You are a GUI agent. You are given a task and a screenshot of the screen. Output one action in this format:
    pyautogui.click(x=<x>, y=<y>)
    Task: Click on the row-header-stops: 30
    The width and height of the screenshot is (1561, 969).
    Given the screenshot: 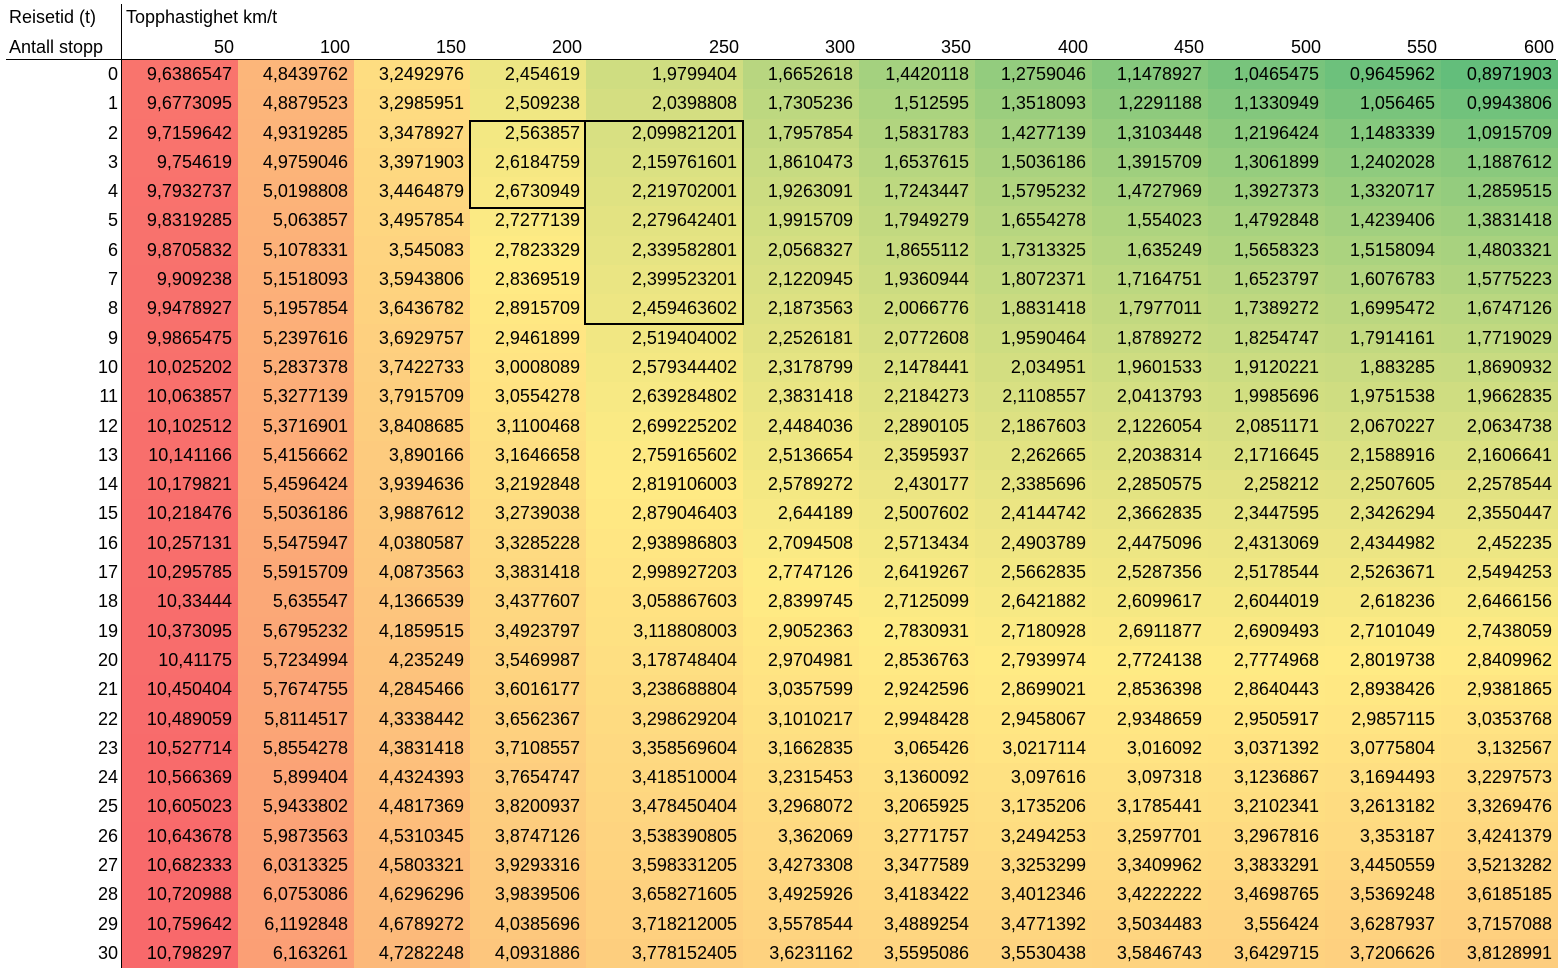 What is the action you would take?
    pyautogui.click(x=61, y=953)
    